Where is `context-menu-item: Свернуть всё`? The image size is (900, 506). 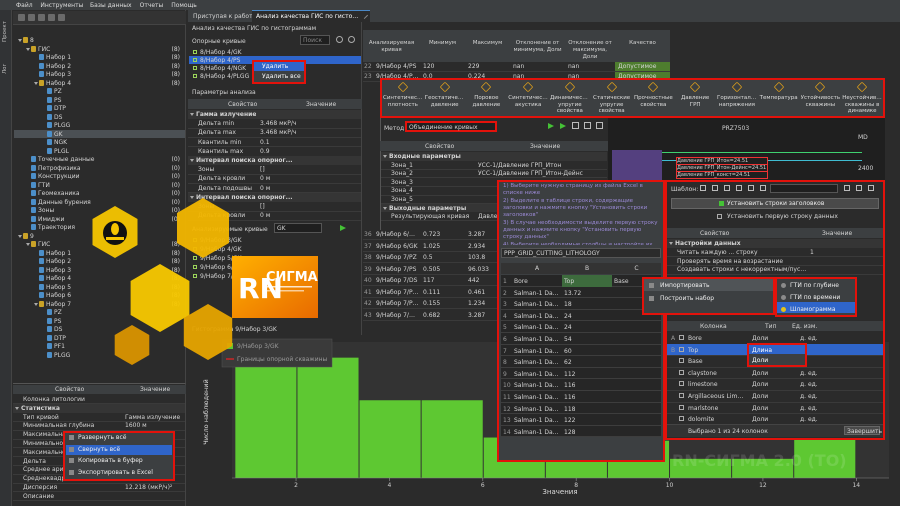 context-menu-item: Свернуть всё is located at coordinates (99, 449).